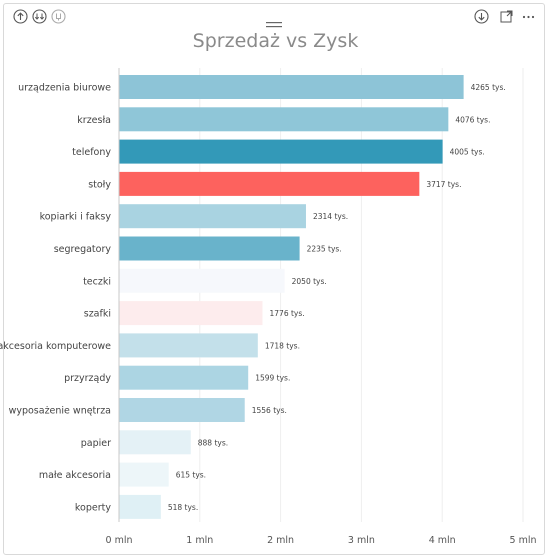 This screenshot has height=560, width=551. I want to click on category-label: papier, so click(96, 443).